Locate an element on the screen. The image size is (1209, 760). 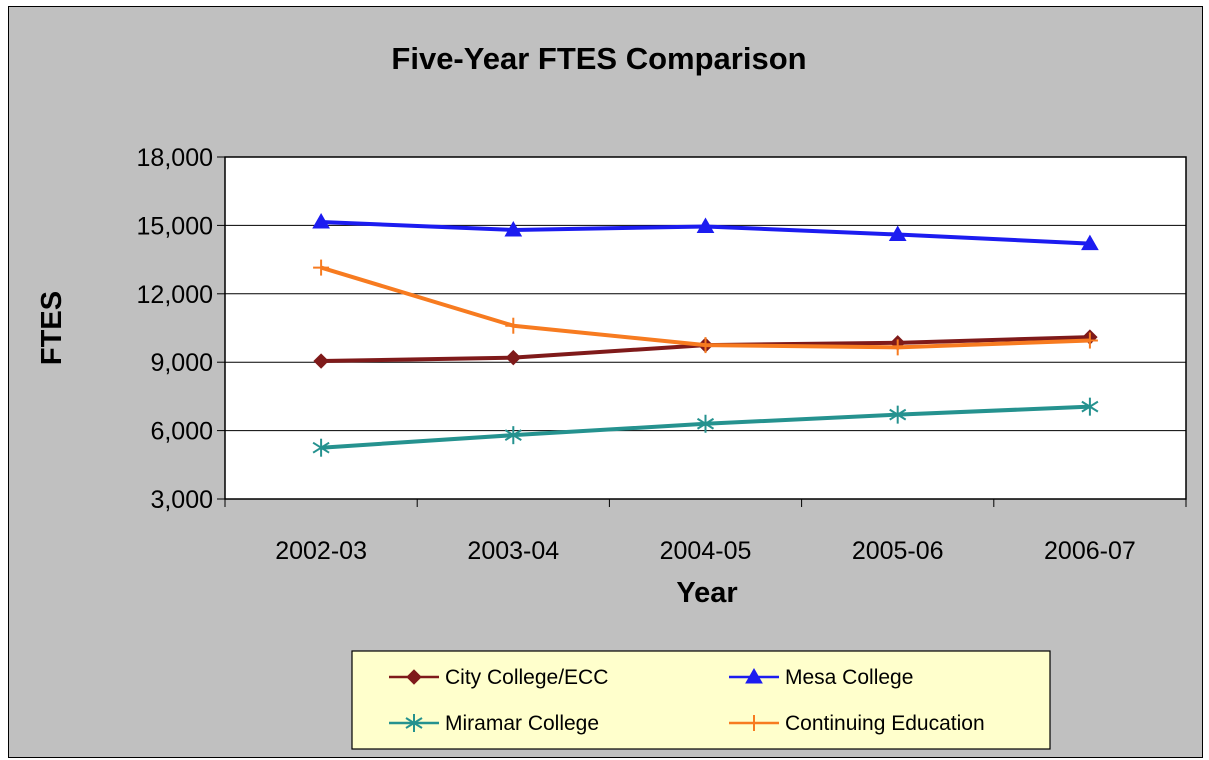
x-tick-label: 2003-04 is located at coordinates (513, 551).